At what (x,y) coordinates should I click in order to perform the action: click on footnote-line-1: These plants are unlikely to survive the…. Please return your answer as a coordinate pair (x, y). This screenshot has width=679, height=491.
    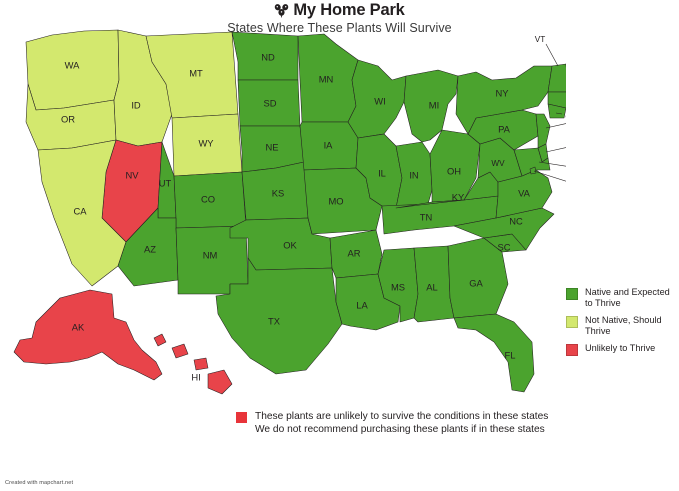
    Looking at the image, I should click on (402, 416).